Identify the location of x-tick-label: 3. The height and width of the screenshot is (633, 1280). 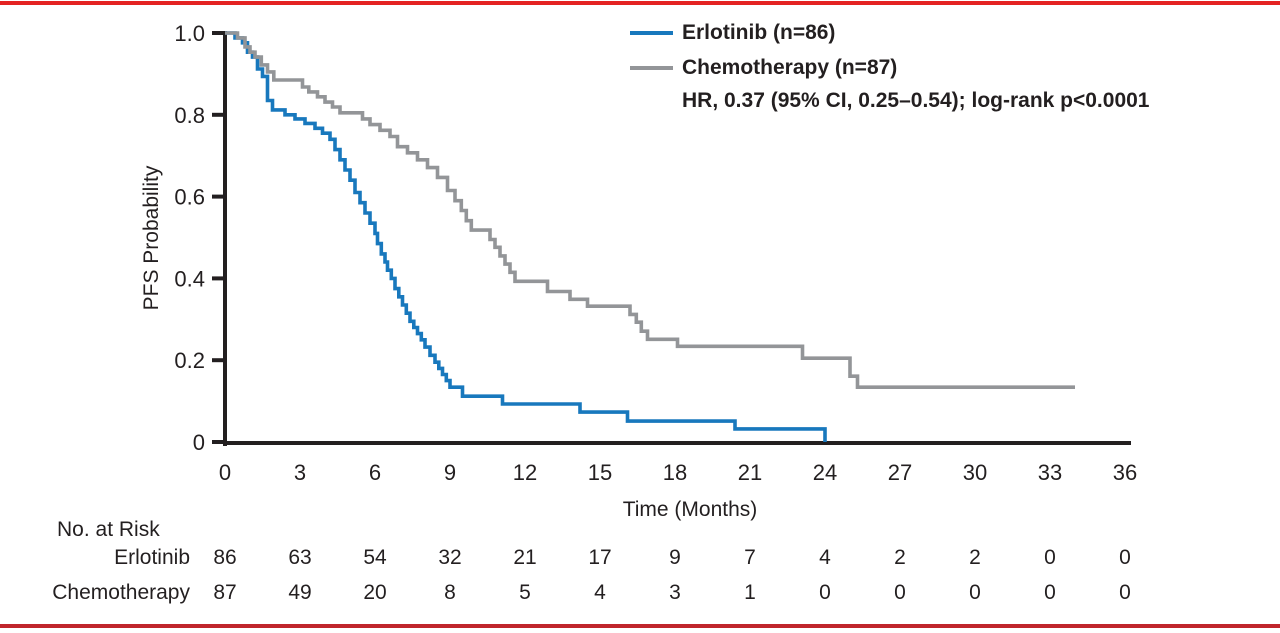
(300, 472).